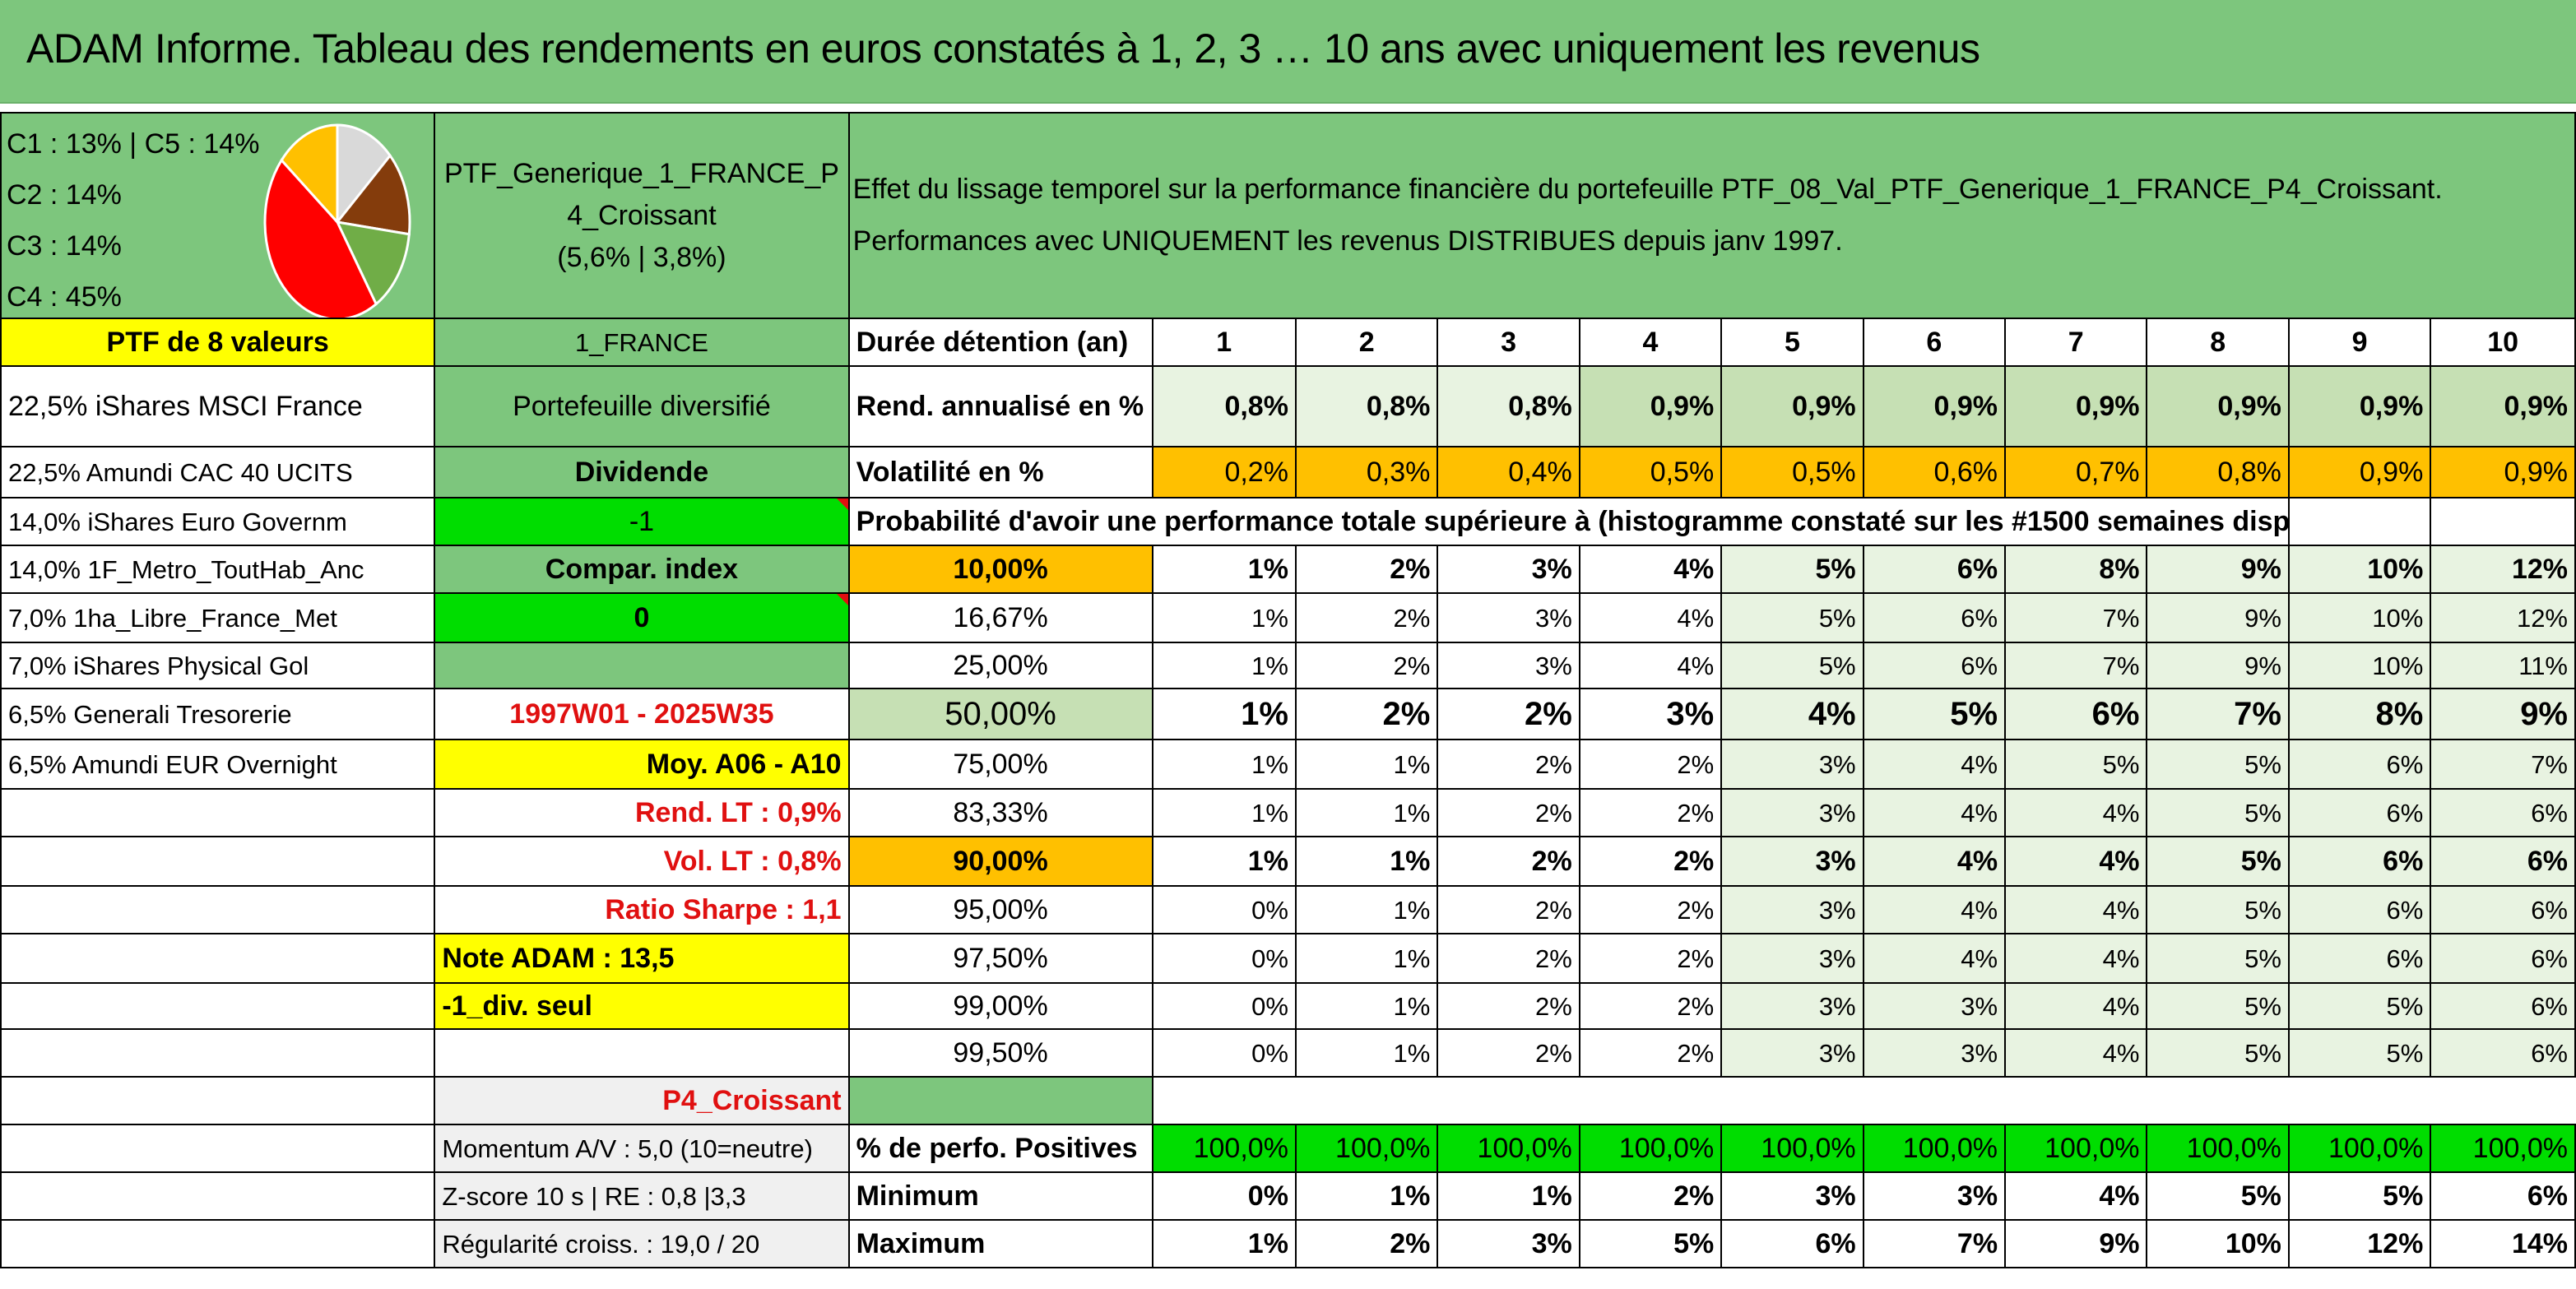  What do you see at coordinates (2218, 1243) in the screenshot?
I see `max-value: 10%` at bounding box center [2218, 1243].